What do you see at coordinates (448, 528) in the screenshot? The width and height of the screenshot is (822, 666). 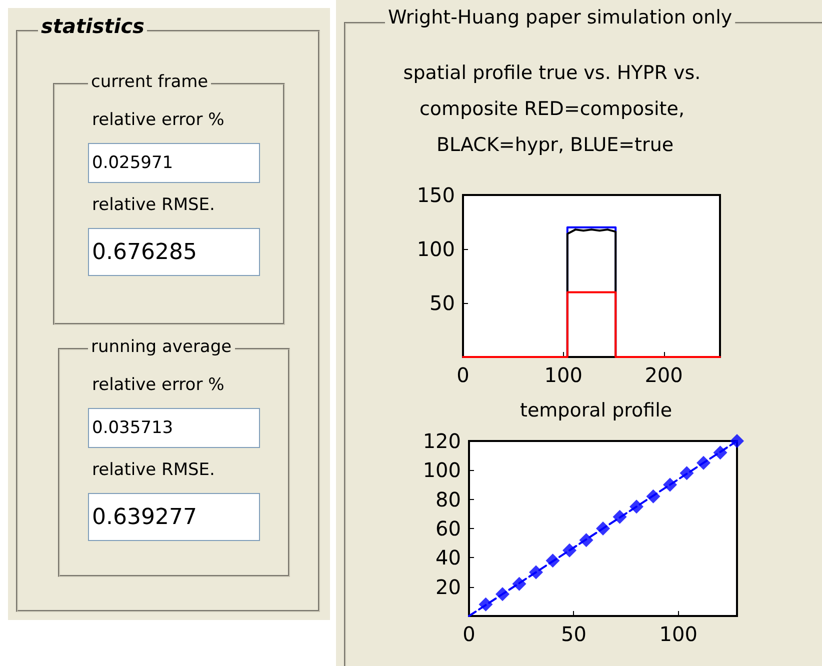 I see `y-tick-label: 60` at bounding box center [448, 528].